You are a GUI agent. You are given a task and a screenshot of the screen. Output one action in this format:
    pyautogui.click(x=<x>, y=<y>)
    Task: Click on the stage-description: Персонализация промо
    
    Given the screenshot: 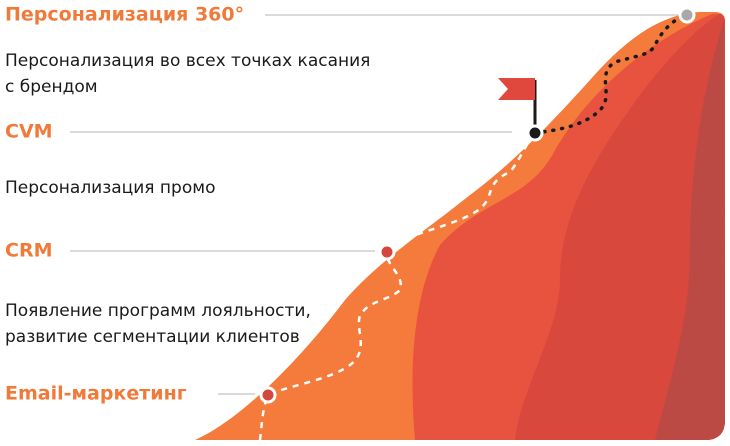 What is the action you would take?
    pyautogui.click(x=110, y=188)
    